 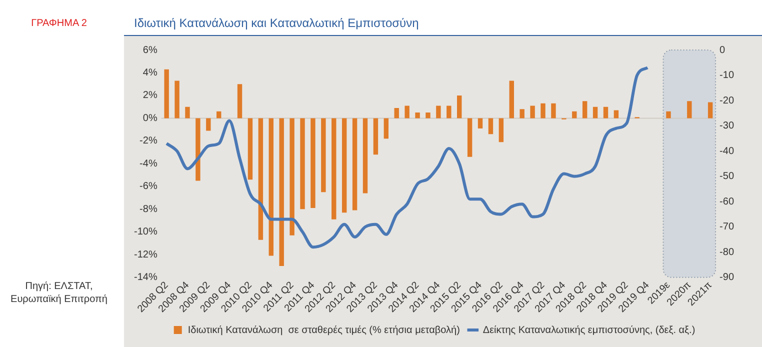 What do you see at coordinates (149, 164) in the screenshot?
I see `y-tick-label: -4%` at bounding box center [149, 164].